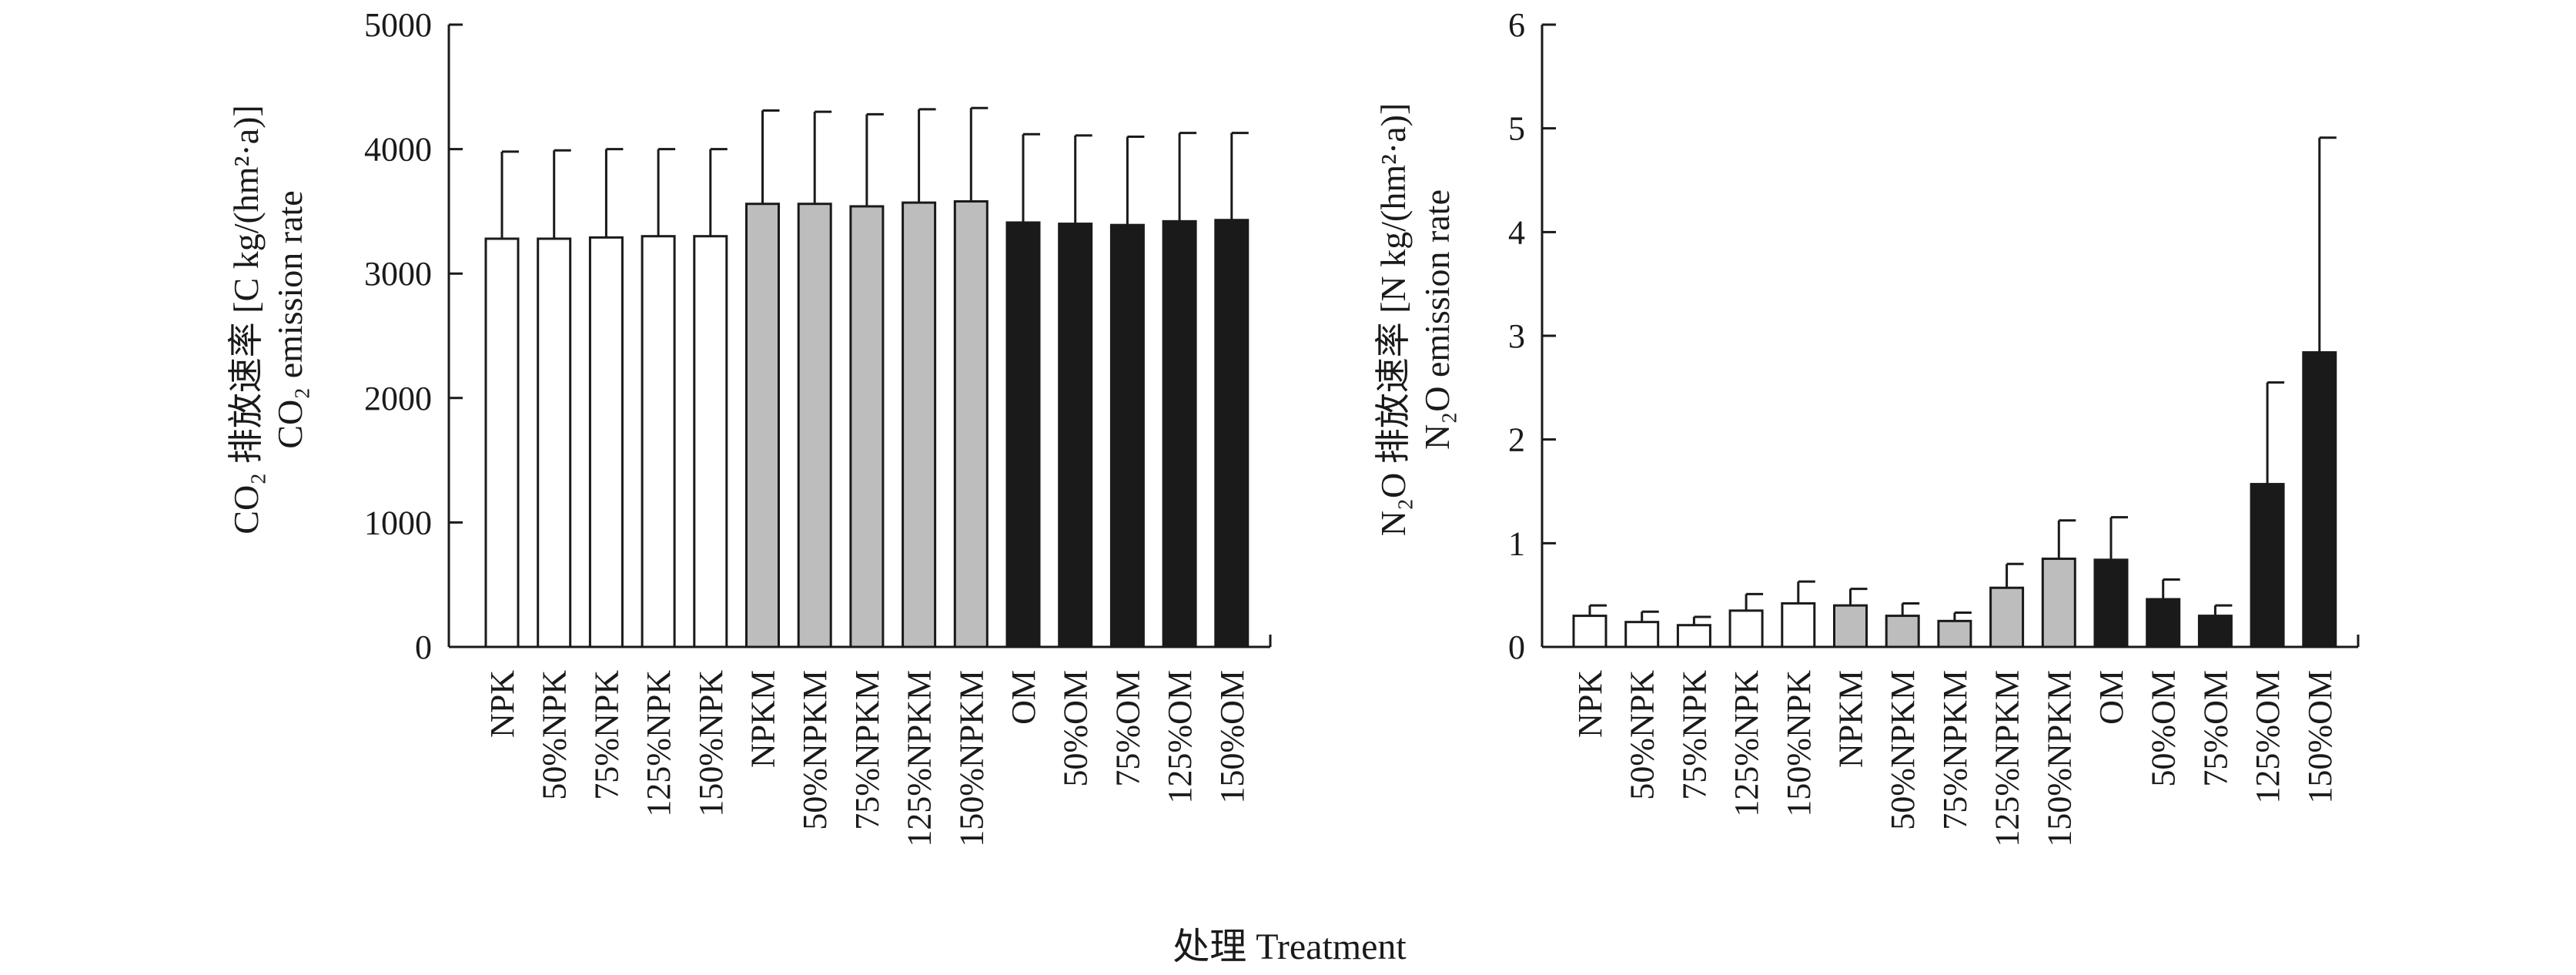 The width and height of the screenshot is (2576, 975). I want to click on n2o-category-label: 150%OM, so click(2320, 737).